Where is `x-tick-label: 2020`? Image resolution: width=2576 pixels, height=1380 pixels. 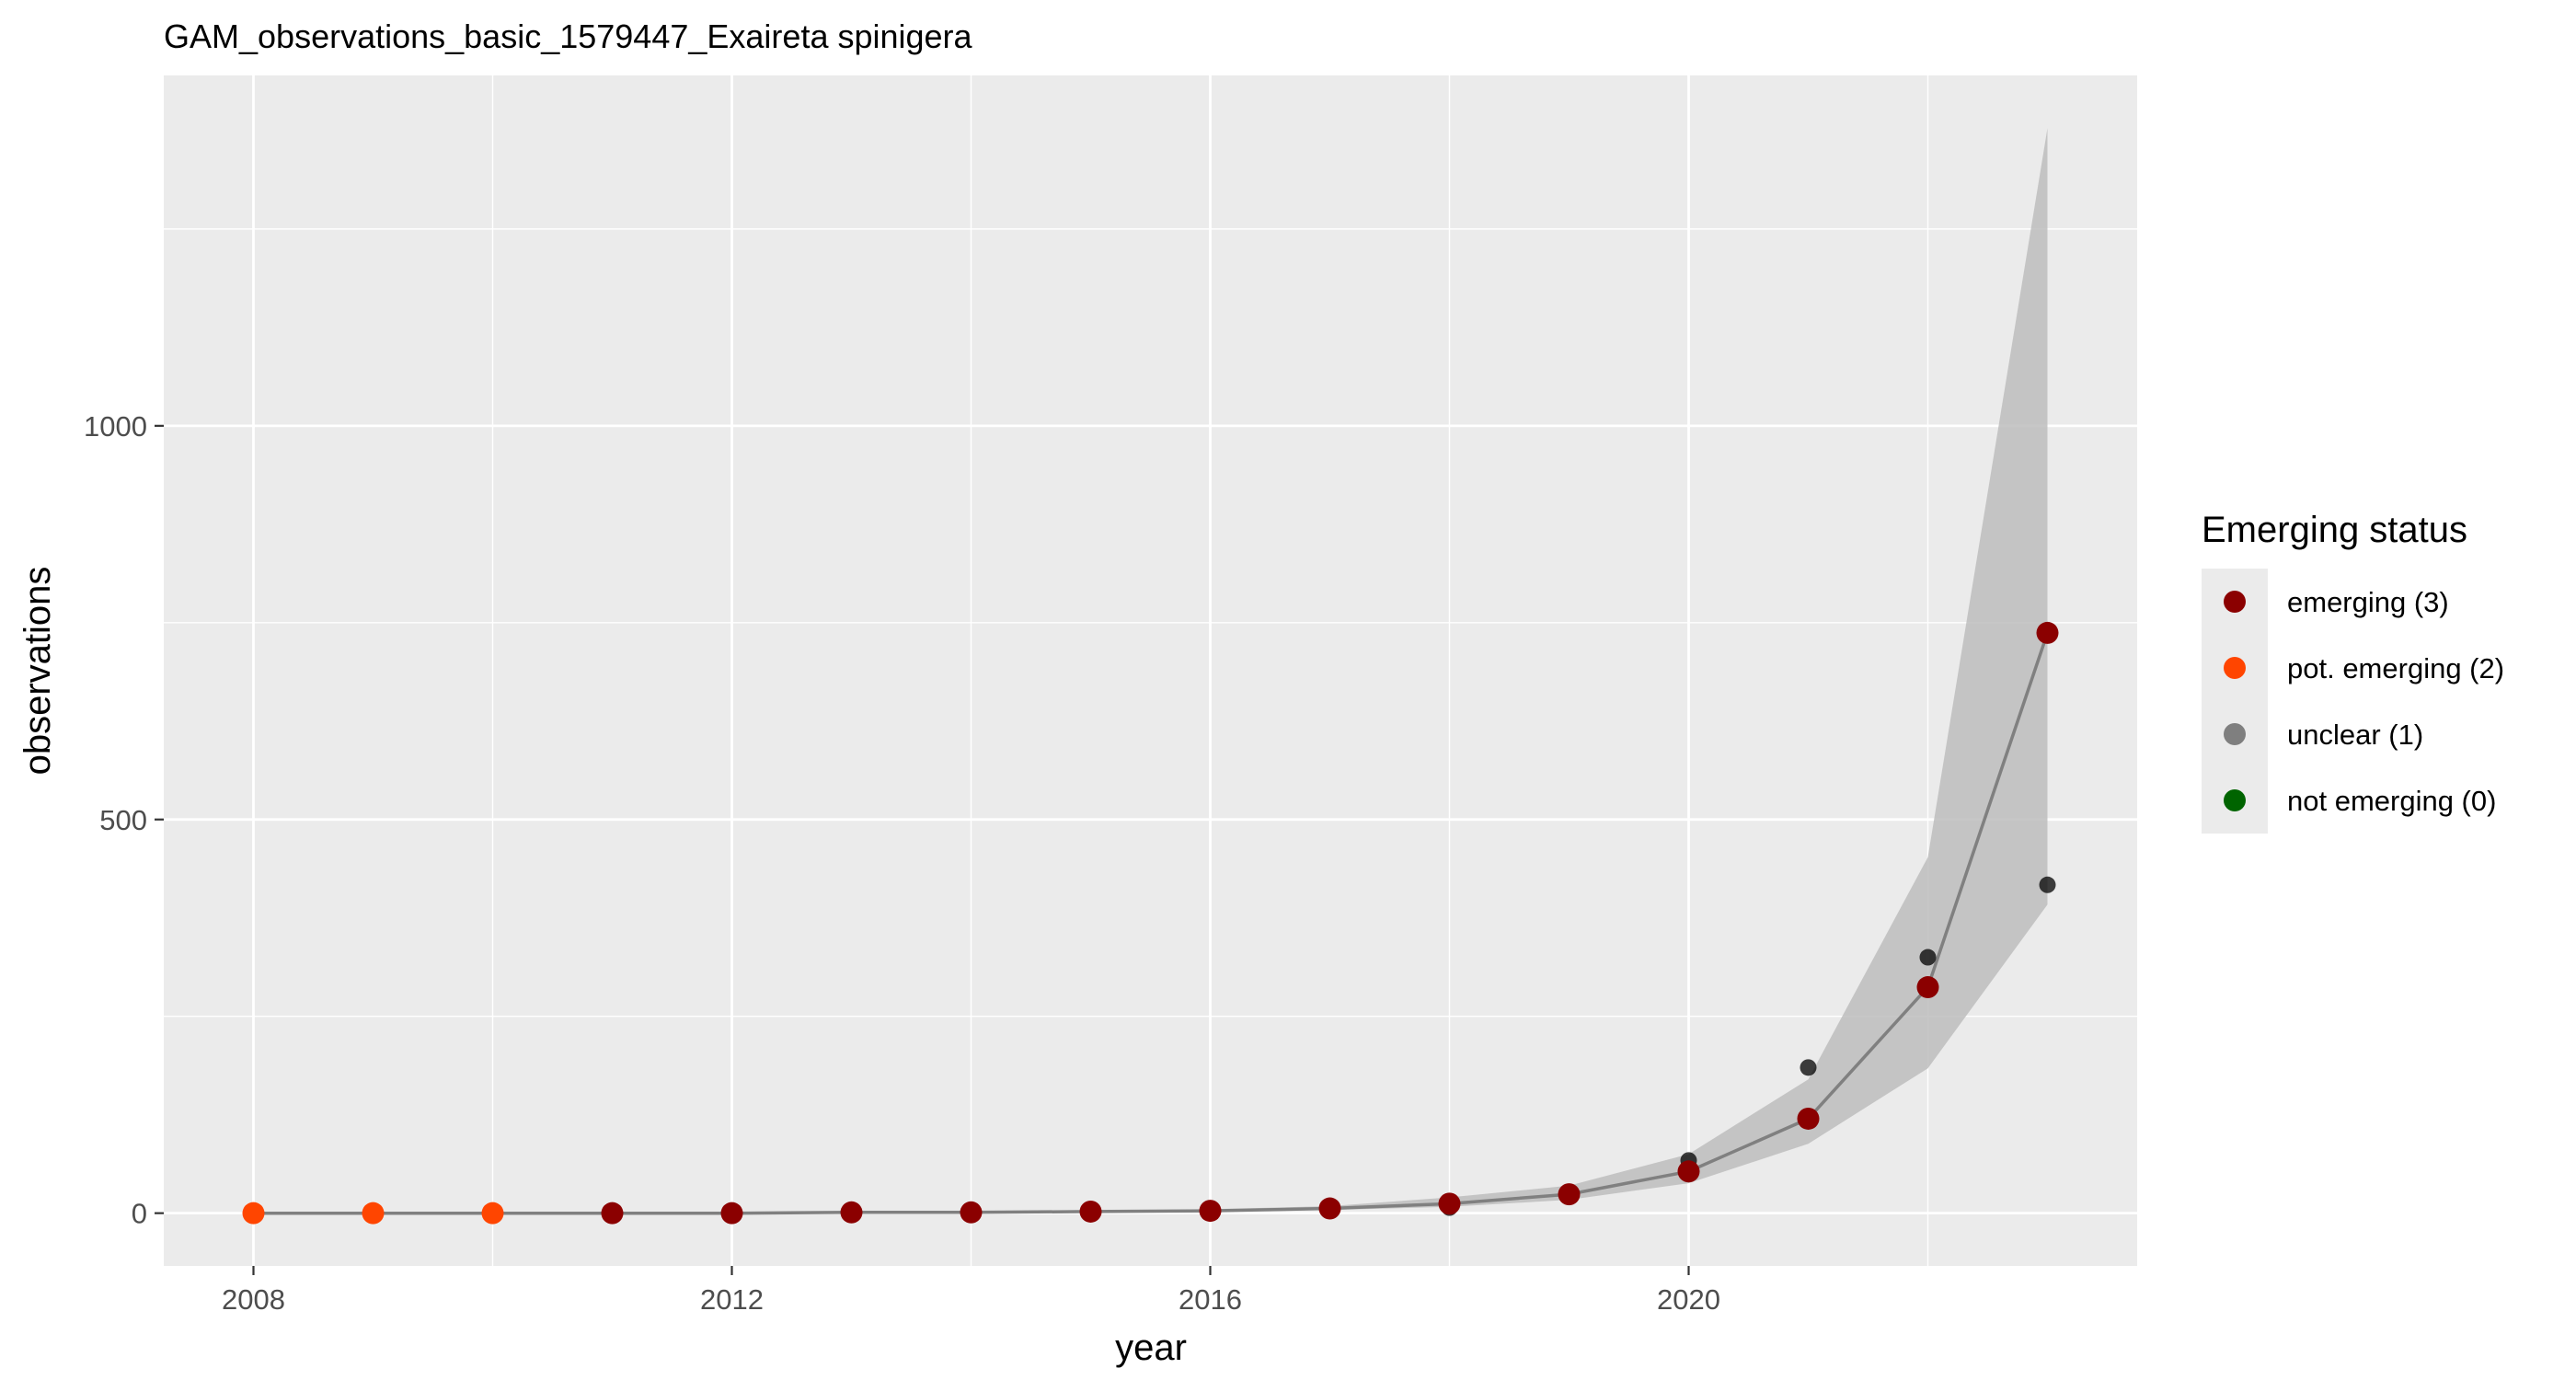
x-tick-label: 2020 is located at coordinates (1688, 1299).